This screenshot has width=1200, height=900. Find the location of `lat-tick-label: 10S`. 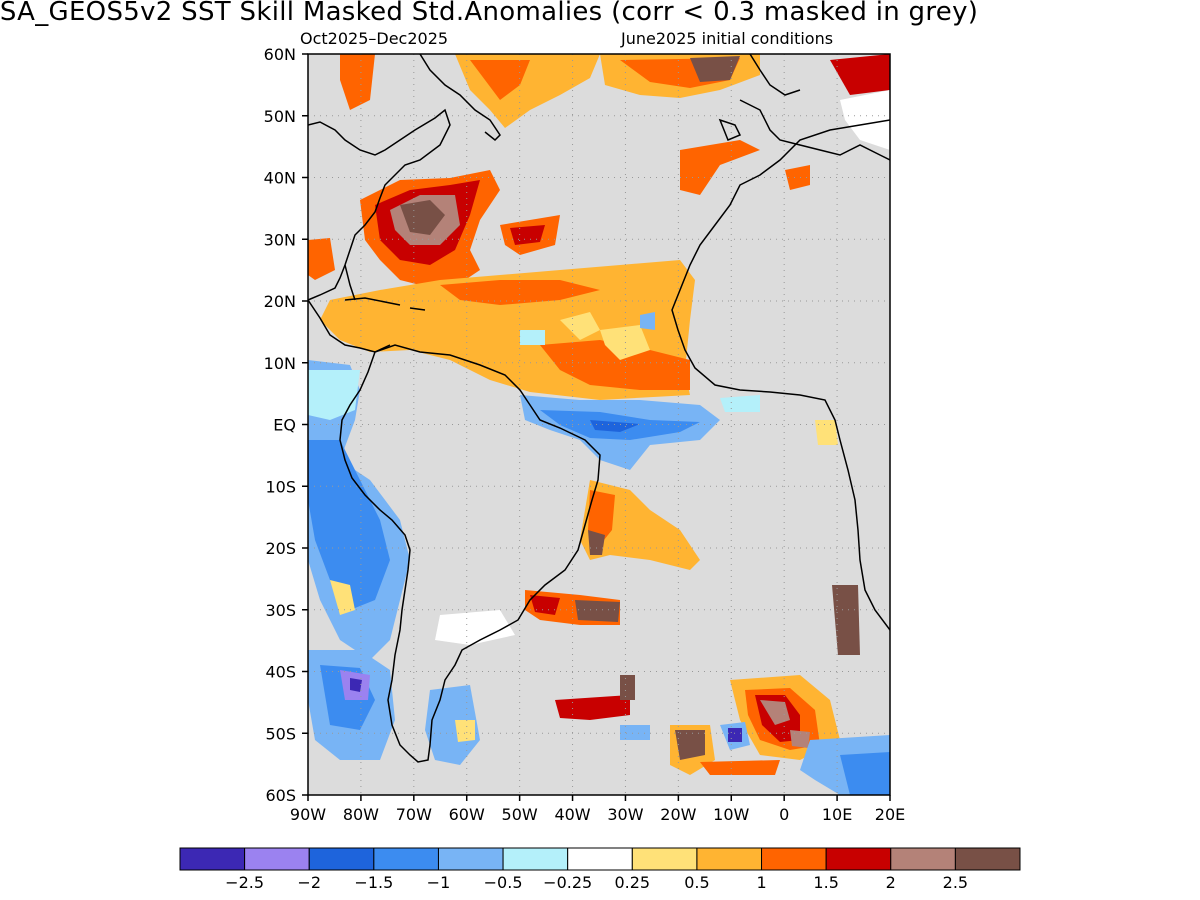

lat-tick-label: 10S is located at coordinates (280, 486).